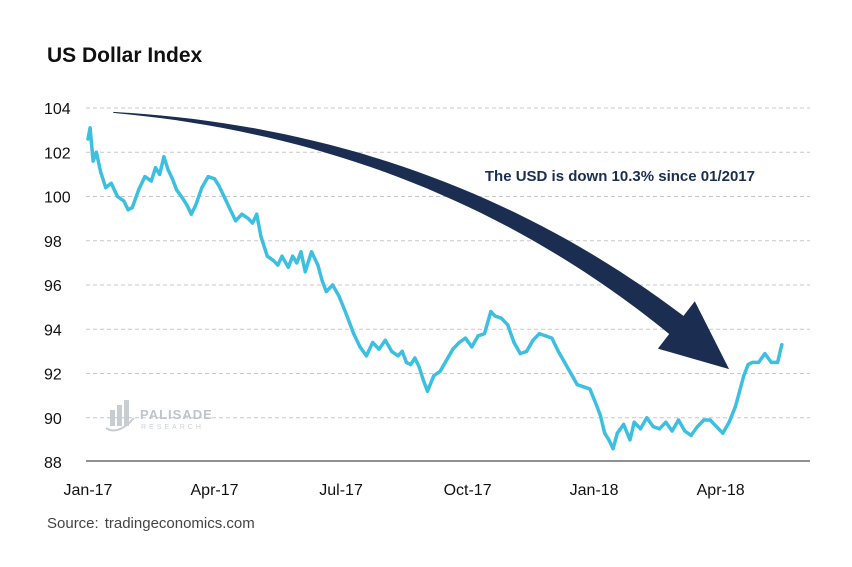 The width and height of the screenshot is (852, 567). What do you see at coordinates (53, 375) in the screenshot?
I see `y-tick-label: 92` at bounding box center [53, 375].